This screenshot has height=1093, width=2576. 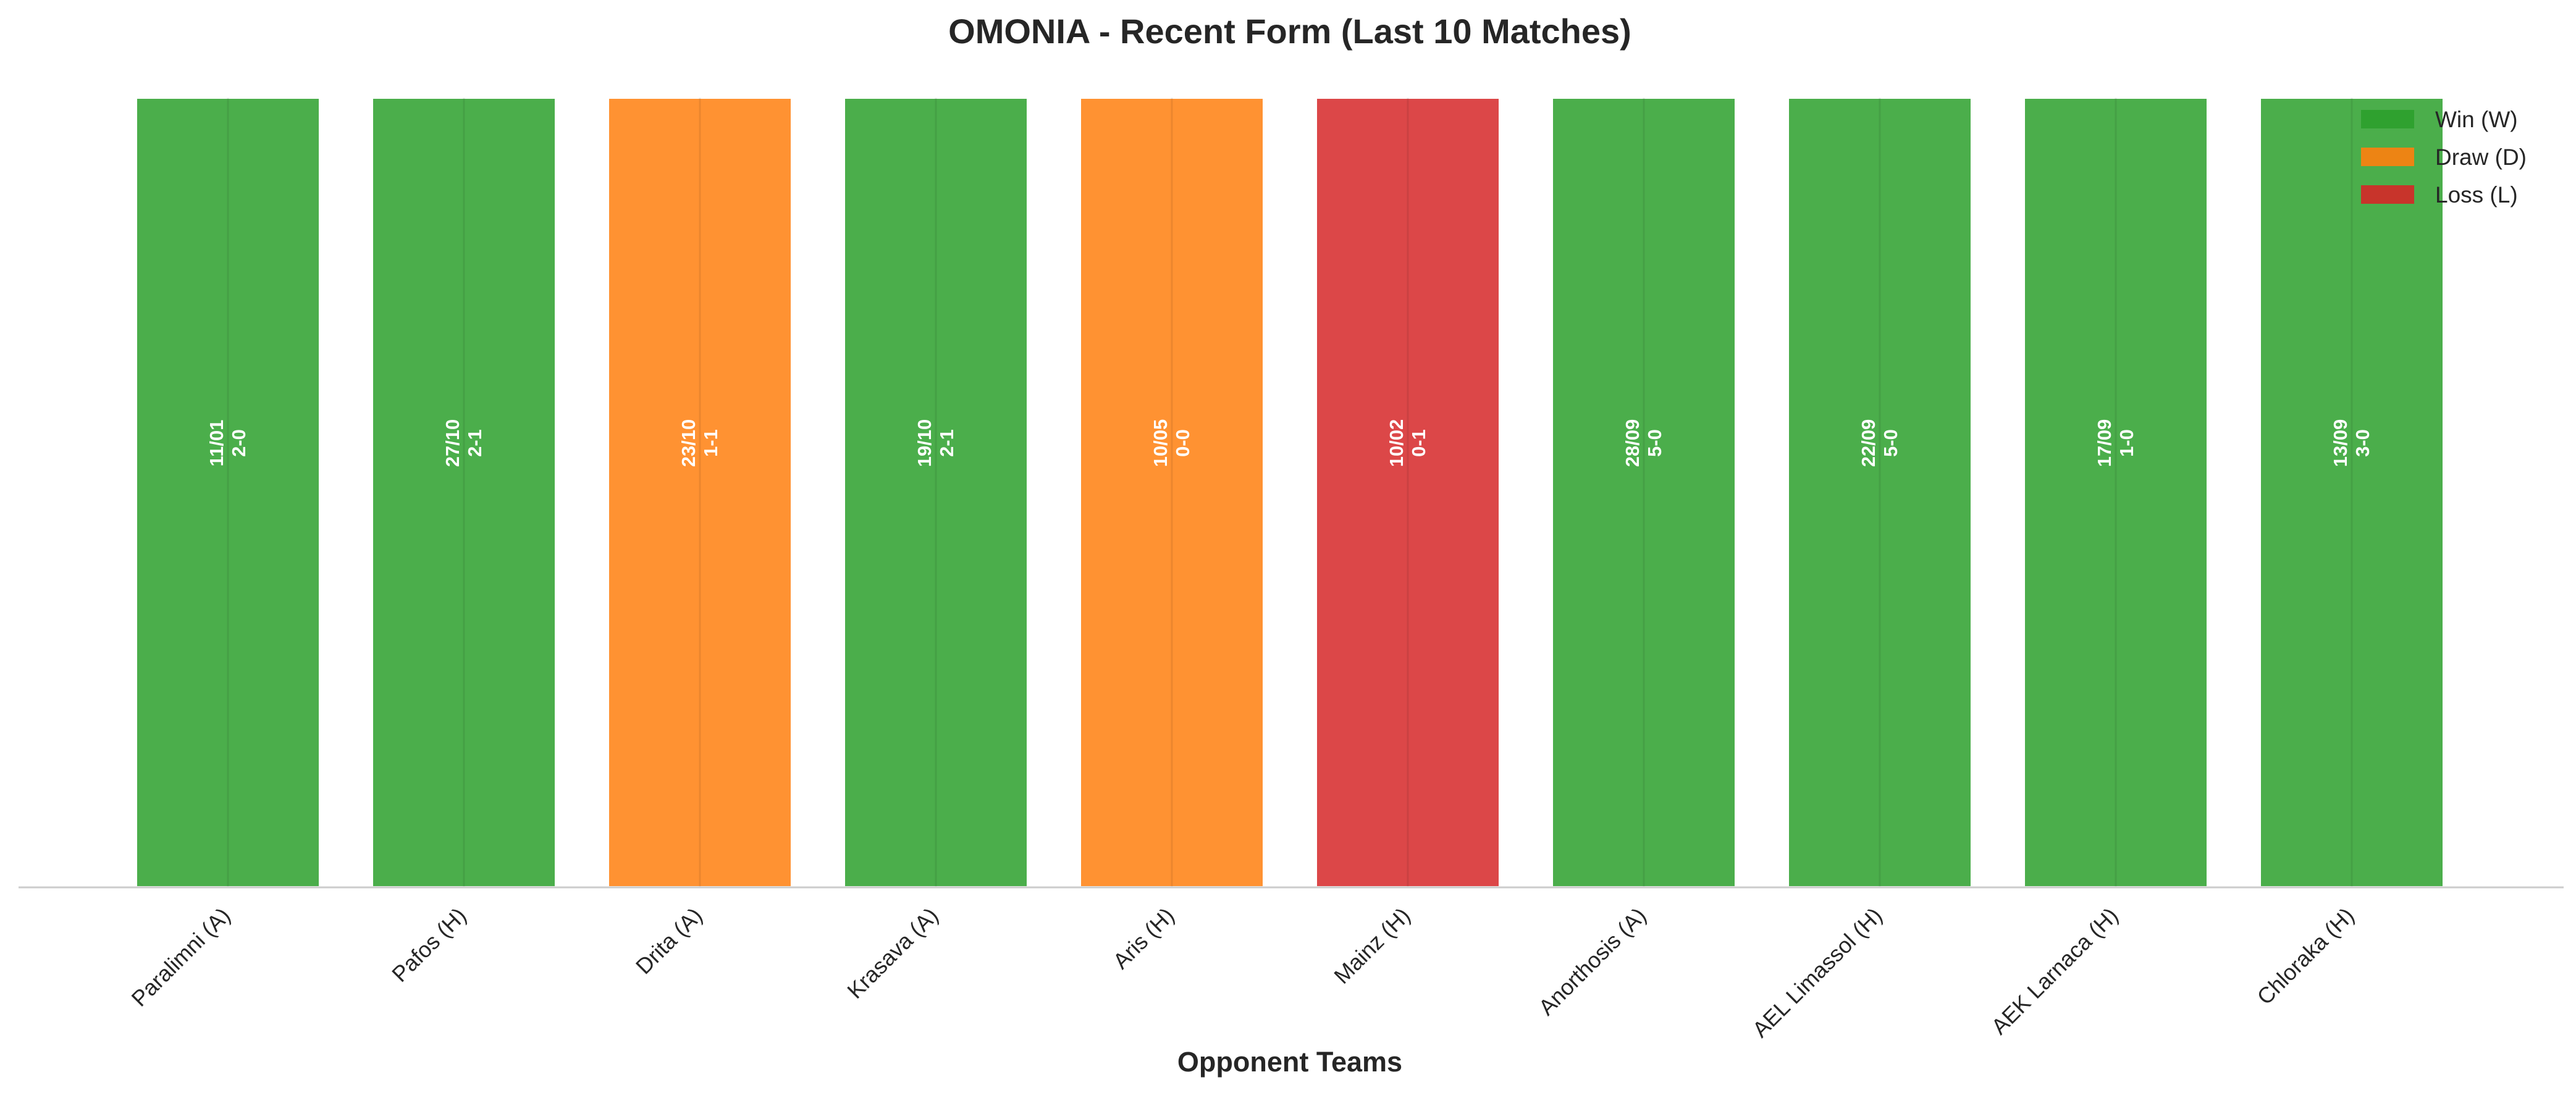 What do you see at coordinates (2387, 194) in the screenshot?
I see `legend-swatch-l` at bounding box center [2387, 194].